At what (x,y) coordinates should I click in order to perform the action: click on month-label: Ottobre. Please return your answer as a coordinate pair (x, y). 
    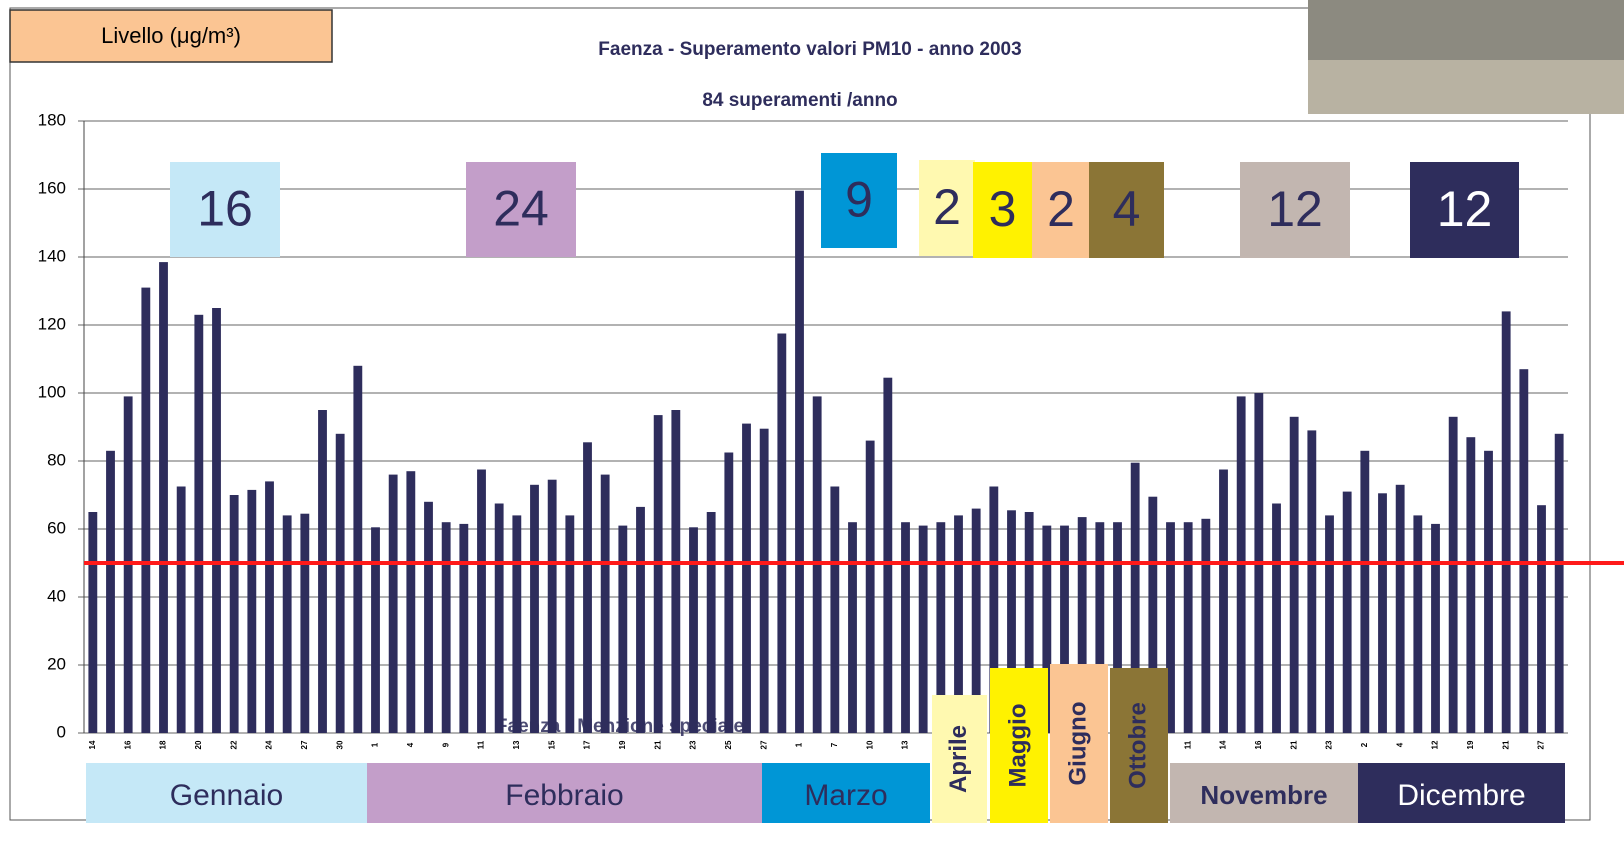
    Looking at the image, I should click on (1137, 745).